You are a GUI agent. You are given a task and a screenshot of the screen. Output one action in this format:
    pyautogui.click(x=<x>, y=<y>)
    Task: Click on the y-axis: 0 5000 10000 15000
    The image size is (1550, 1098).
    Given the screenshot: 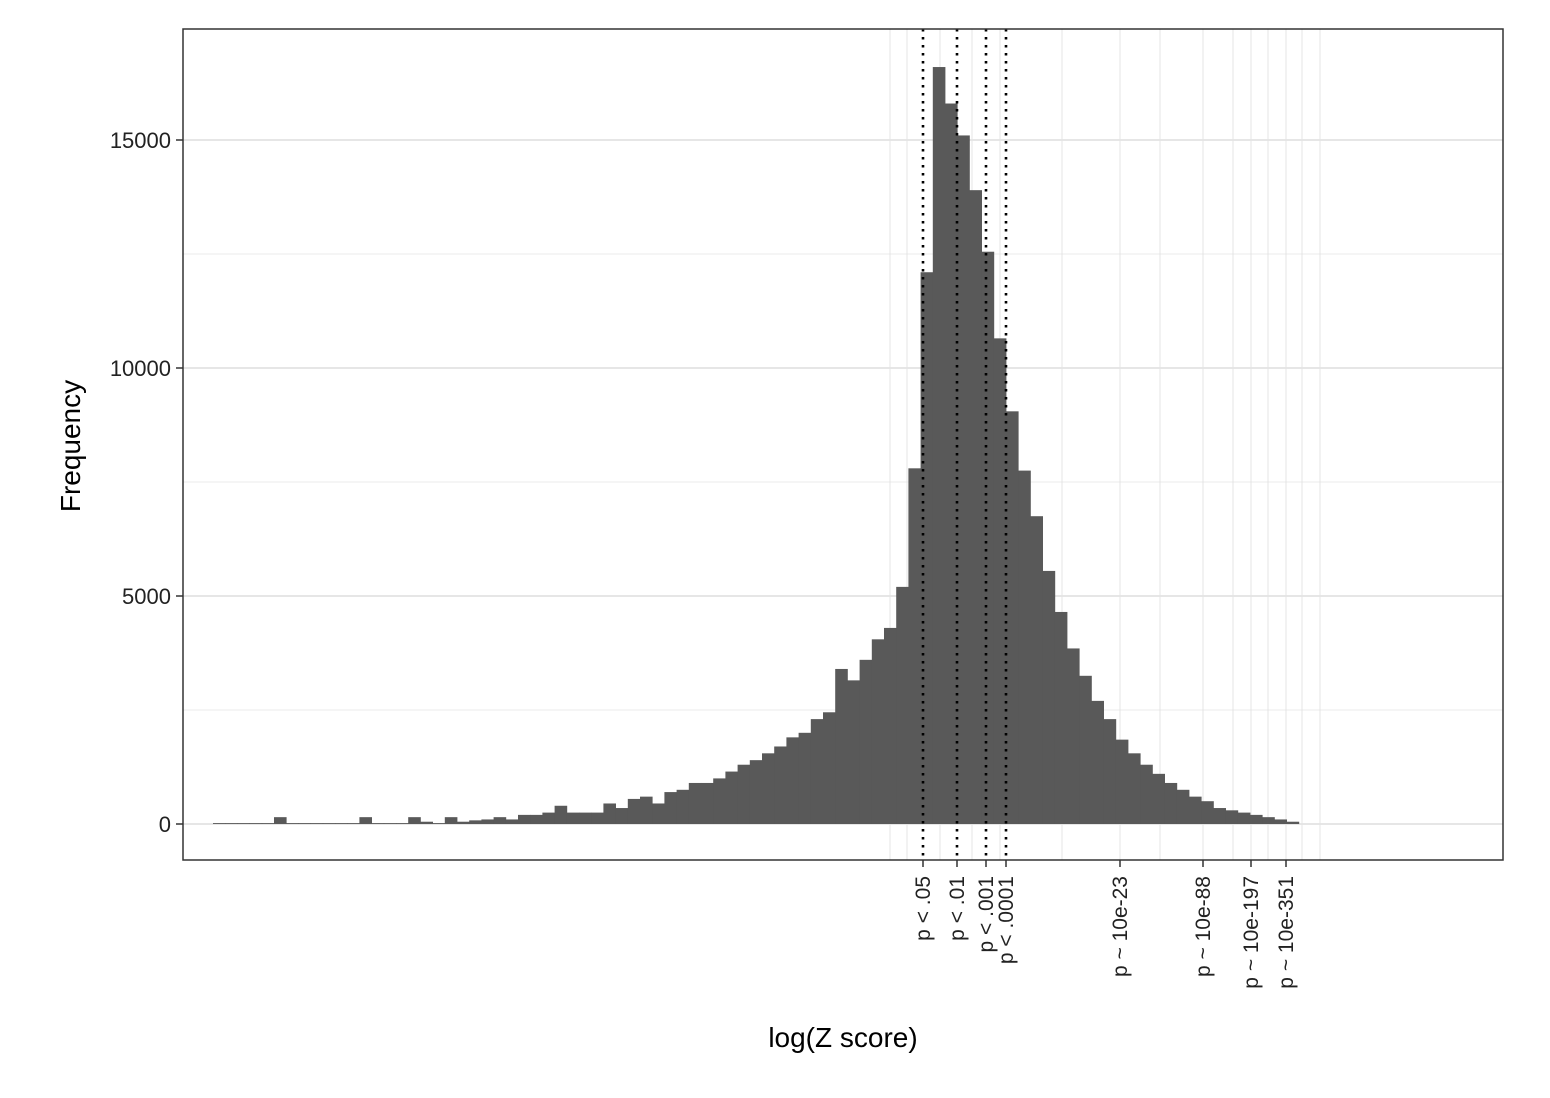 What is the action you would take?
    pyautogui.click(x=146, y=482)
    